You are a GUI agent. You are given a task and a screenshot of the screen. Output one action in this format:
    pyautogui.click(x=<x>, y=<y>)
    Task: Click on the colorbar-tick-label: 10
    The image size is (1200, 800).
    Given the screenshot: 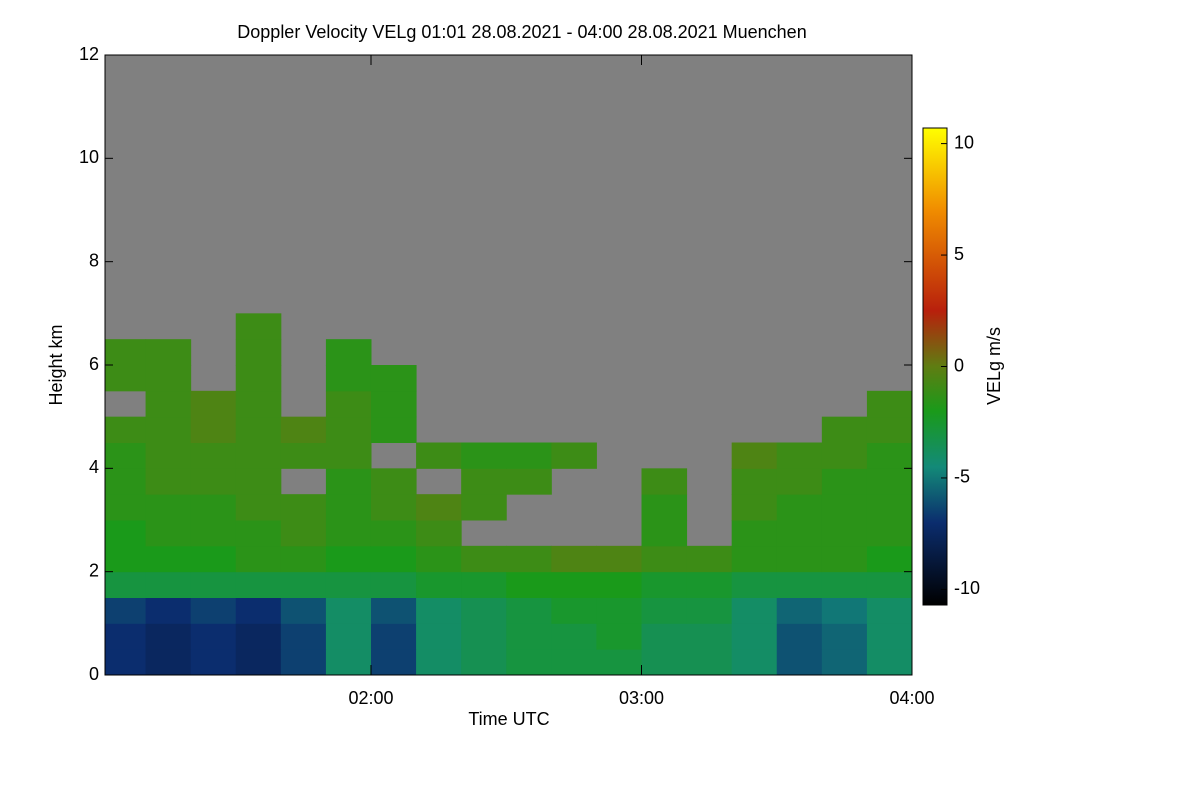 What is the action you would take?
    pyautogui.click(x=964, y=142)
    